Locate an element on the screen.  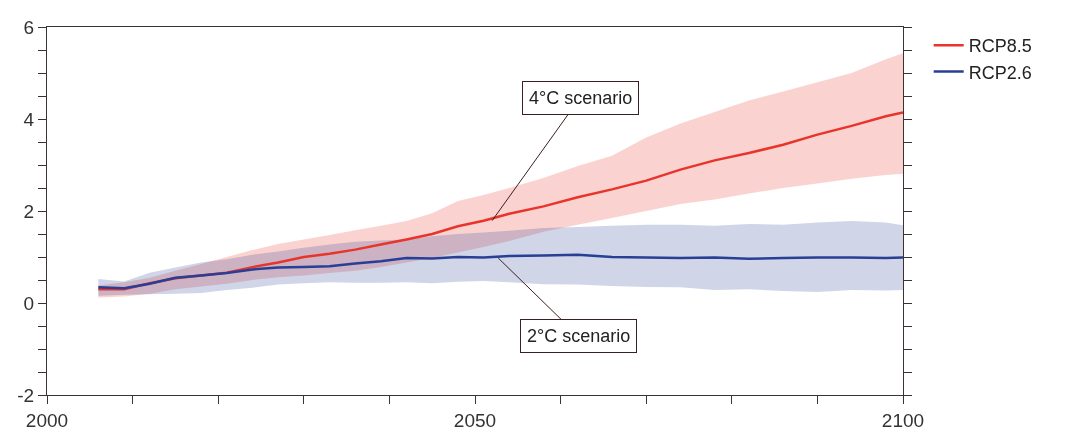
legend-label: RCP2.6 is located at coordinates (1000, 72).